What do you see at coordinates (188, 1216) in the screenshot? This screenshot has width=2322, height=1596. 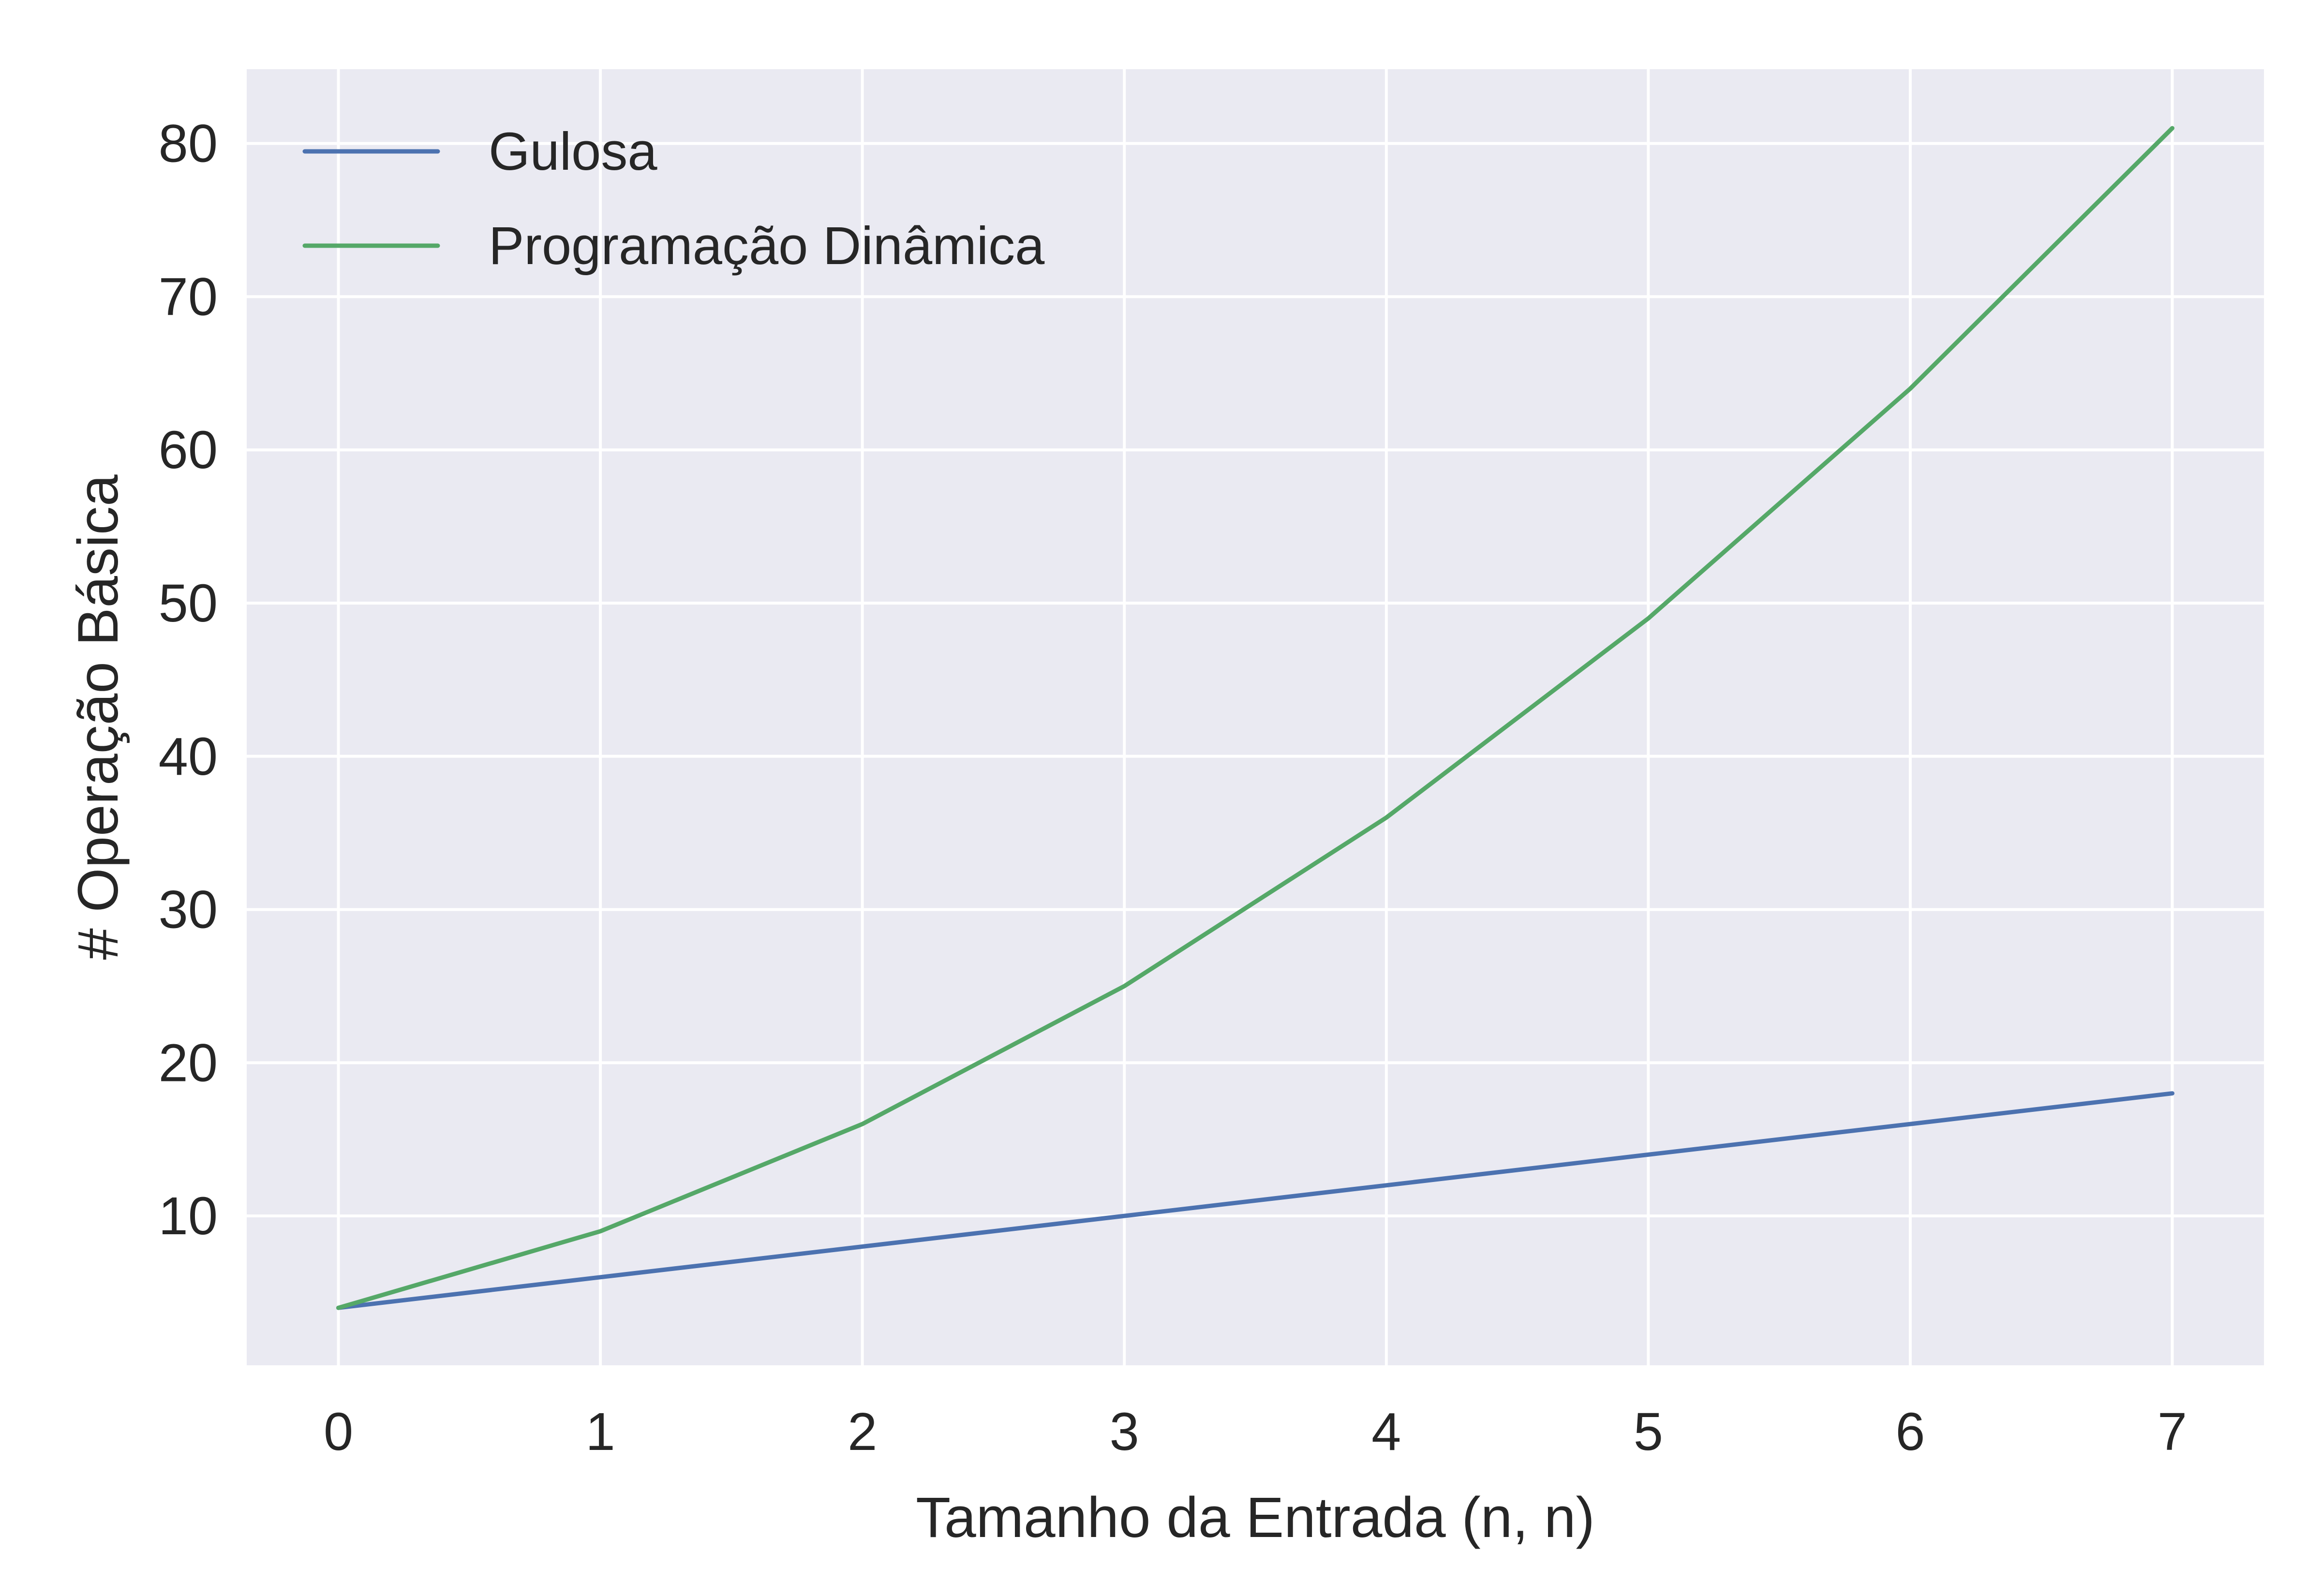 I see `y-tick-label: 10` at bounding box center [188, 1216].